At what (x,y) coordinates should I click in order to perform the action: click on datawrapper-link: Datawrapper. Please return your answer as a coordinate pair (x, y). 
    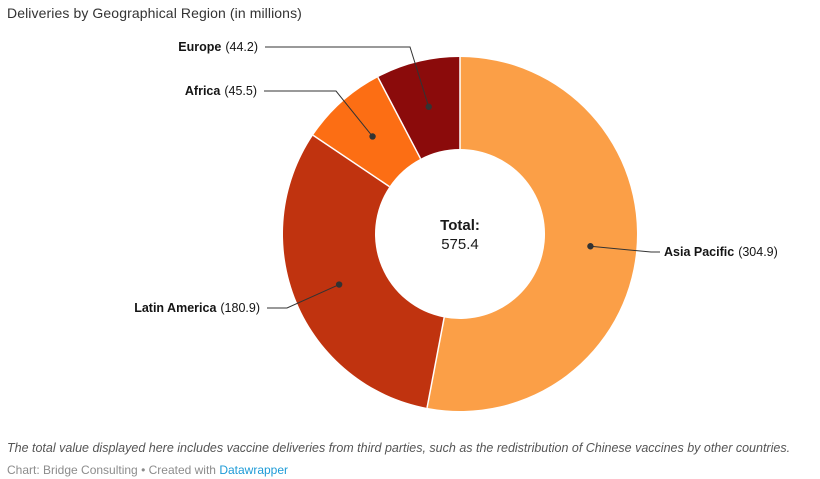
    Looking at the image, I should click on (254, 470).